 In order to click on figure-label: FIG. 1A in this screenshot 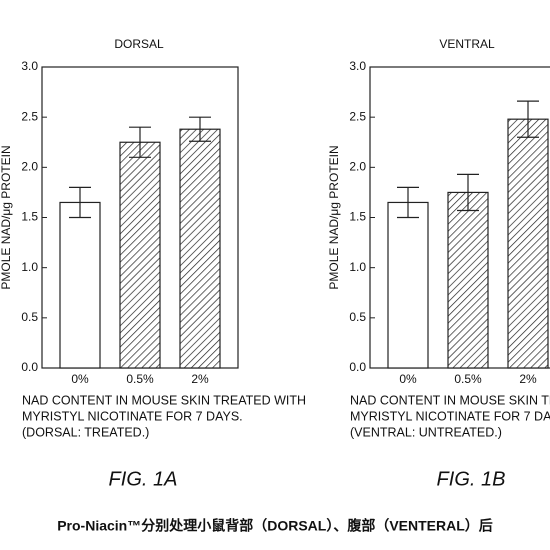, I will do `click(143, 479)`.